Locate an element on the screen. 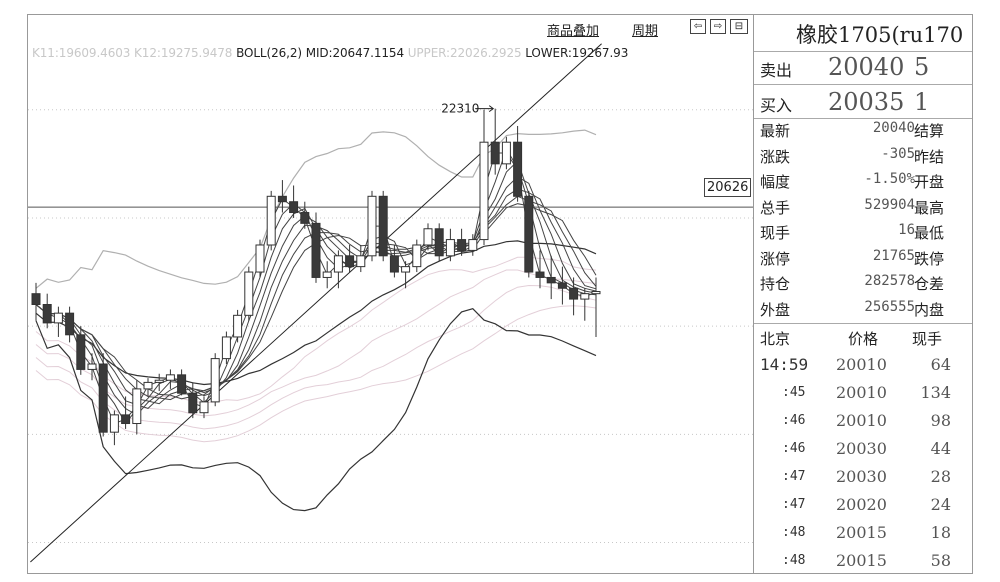  stat-label-2: 内盘 is located at coordinates (929, 309).